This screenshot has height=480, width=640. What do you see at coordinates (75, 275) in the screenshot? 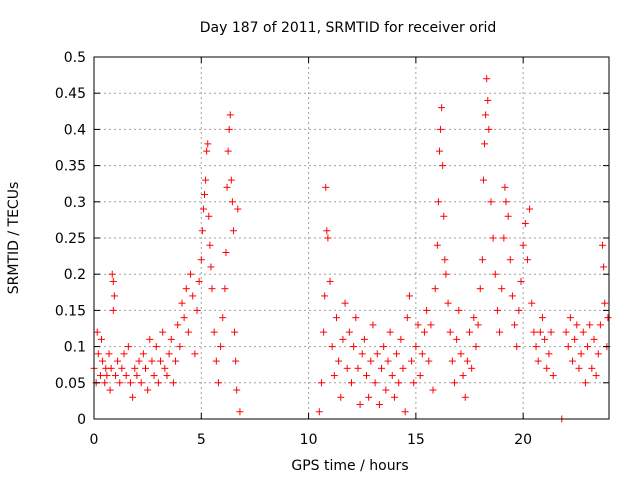
I see `y-tick-label: 0.2` at bounding box center [75, 275].